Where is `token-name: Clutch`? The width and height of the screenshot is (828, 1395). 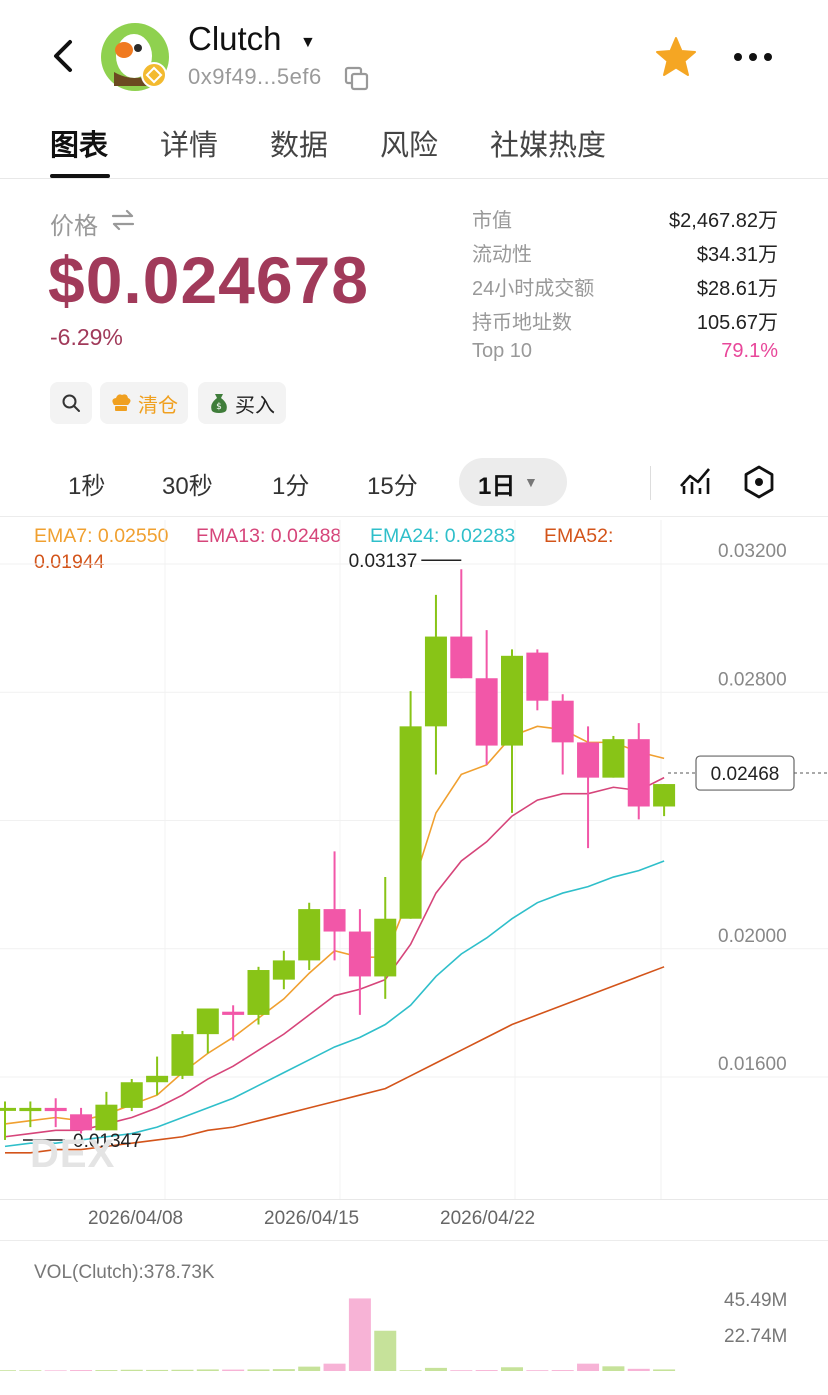 token-name: Clutch is located at coordinates (235, 38).